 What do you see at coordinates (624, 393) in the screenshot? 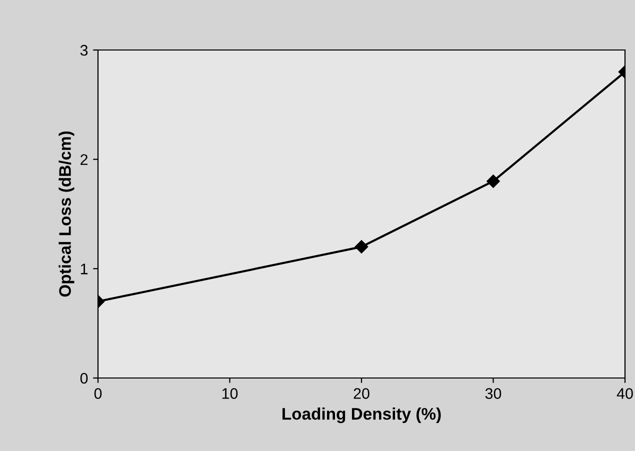
I see `x-tick-label: 40` at bounding box center [624, 393].